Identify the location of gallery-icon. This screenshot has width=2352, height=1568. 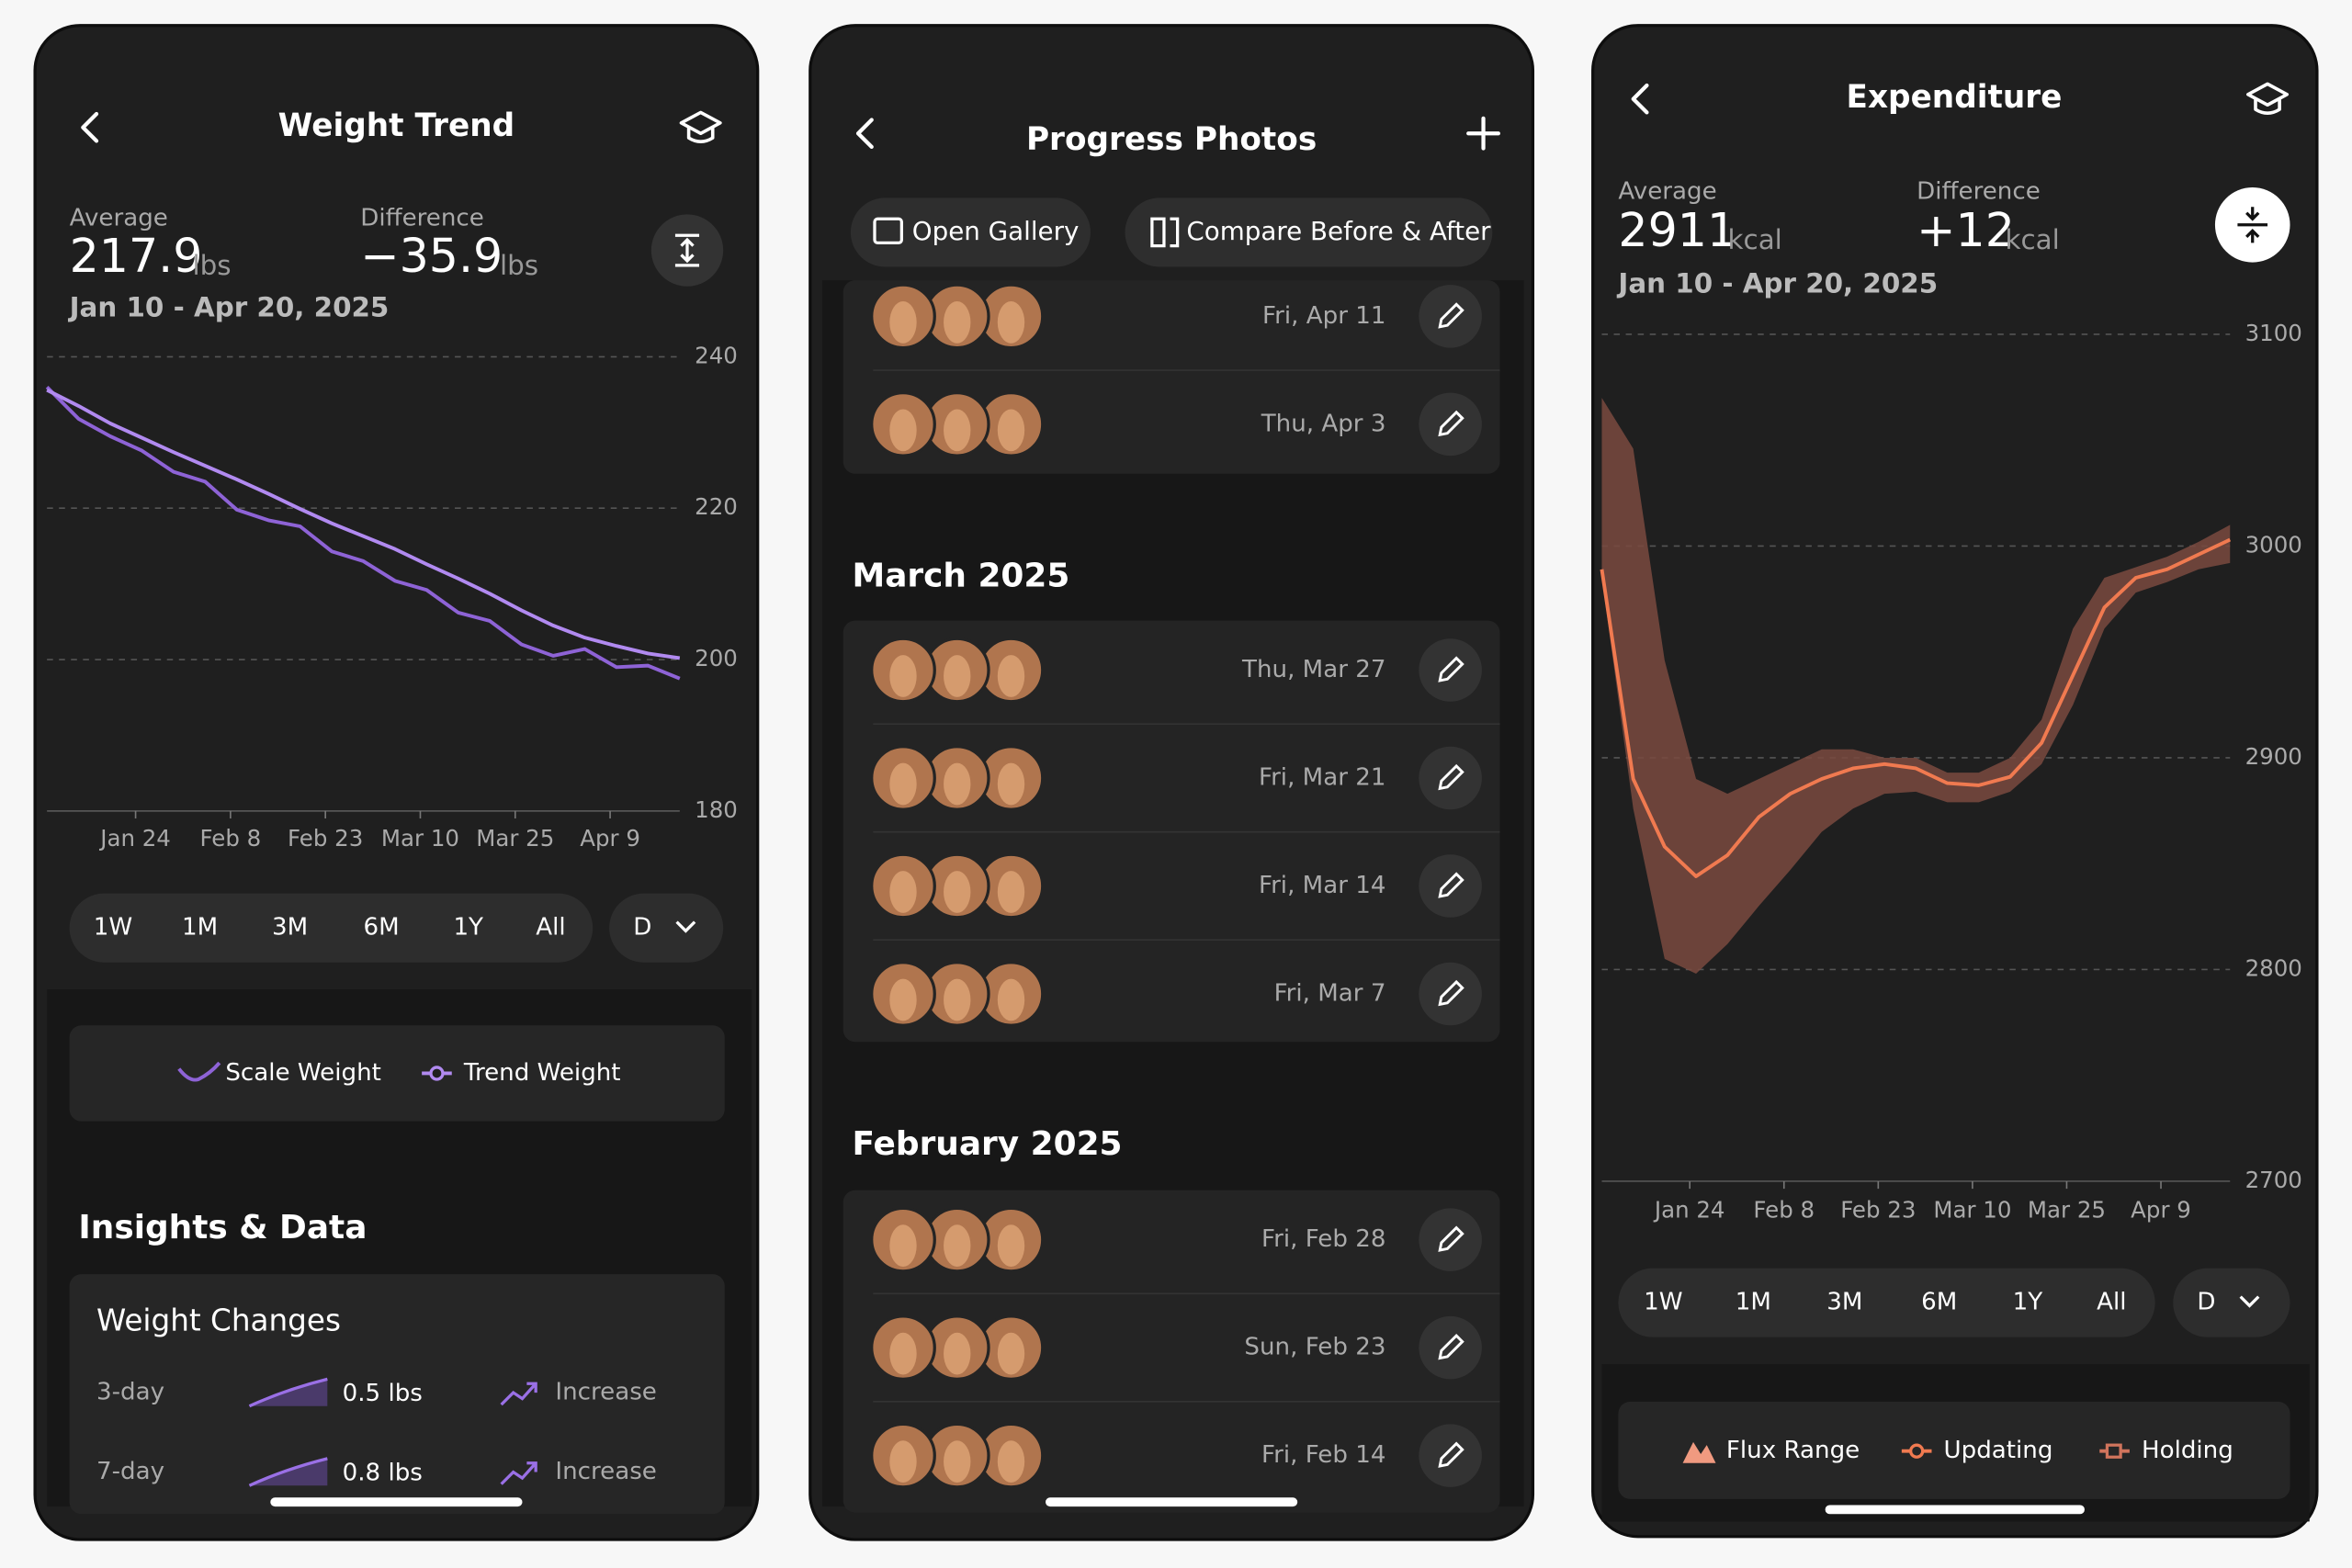
(888, 231).